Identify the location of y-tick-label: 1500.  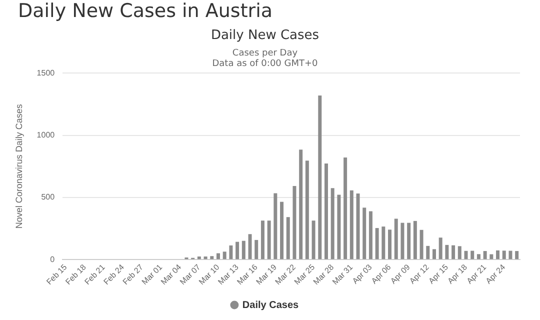
(46, 73).